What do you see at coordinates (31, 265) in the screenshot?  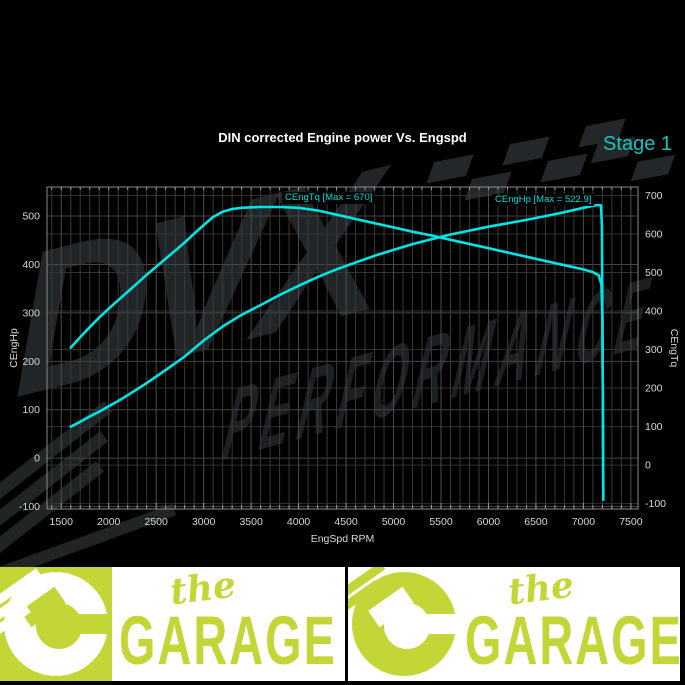 I see `left-tick-label: 400` at bounding box center [31, 265].